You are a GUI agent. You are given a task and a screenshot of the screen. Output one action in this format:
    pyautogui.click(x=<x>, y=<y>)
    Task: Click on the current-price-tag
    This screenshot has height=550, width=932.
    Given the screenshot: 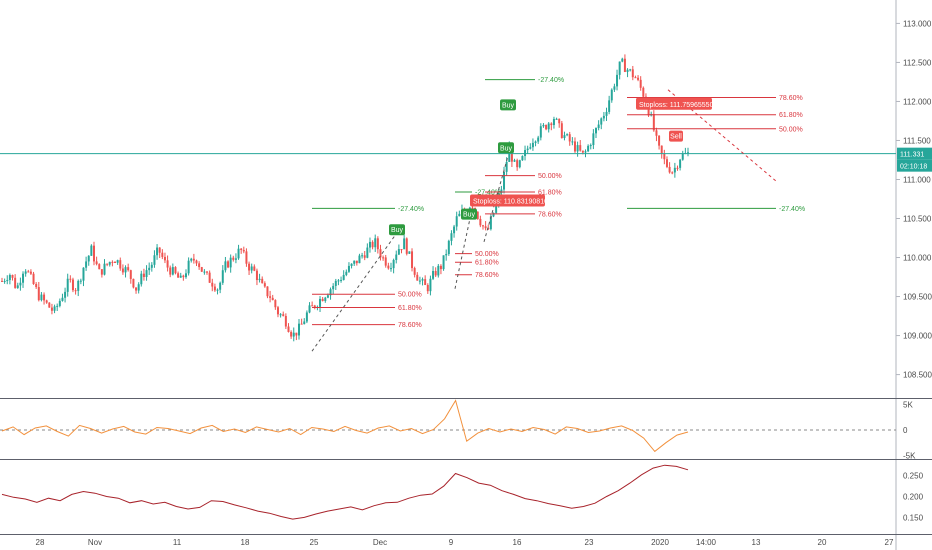 What is the action you would take?
    pyautogui.click(x=914, y=153)
    